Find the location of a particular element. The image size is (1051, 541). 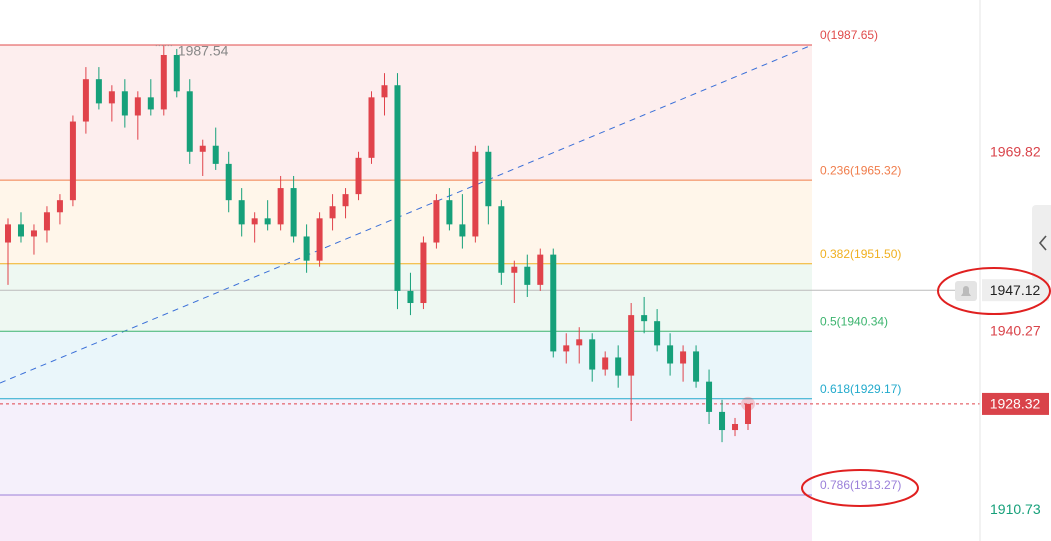

fib-label: 0(1987.65) is located at coordinates (849, 35).